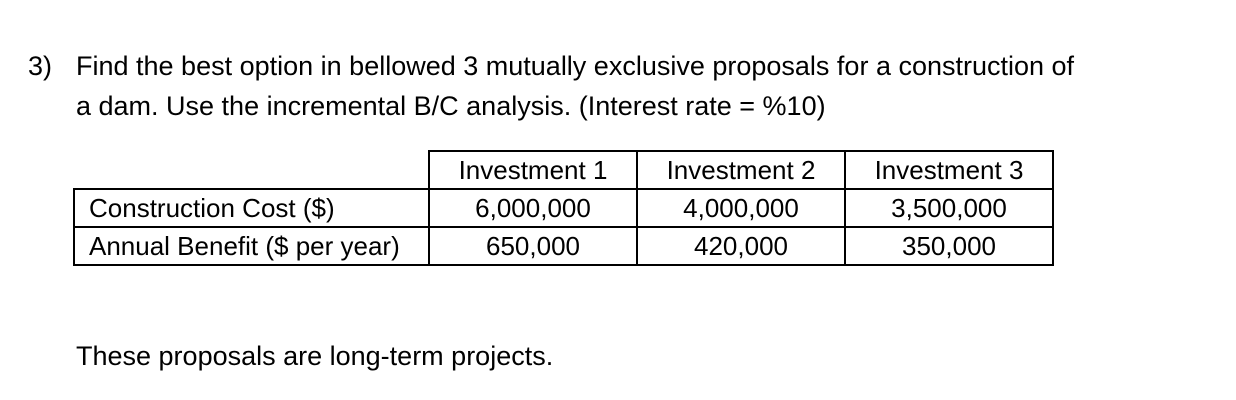  Describe the element at coordinates (741, 170) in the screenshot. I see `column-header-investment-2: Investment 2` at that location.